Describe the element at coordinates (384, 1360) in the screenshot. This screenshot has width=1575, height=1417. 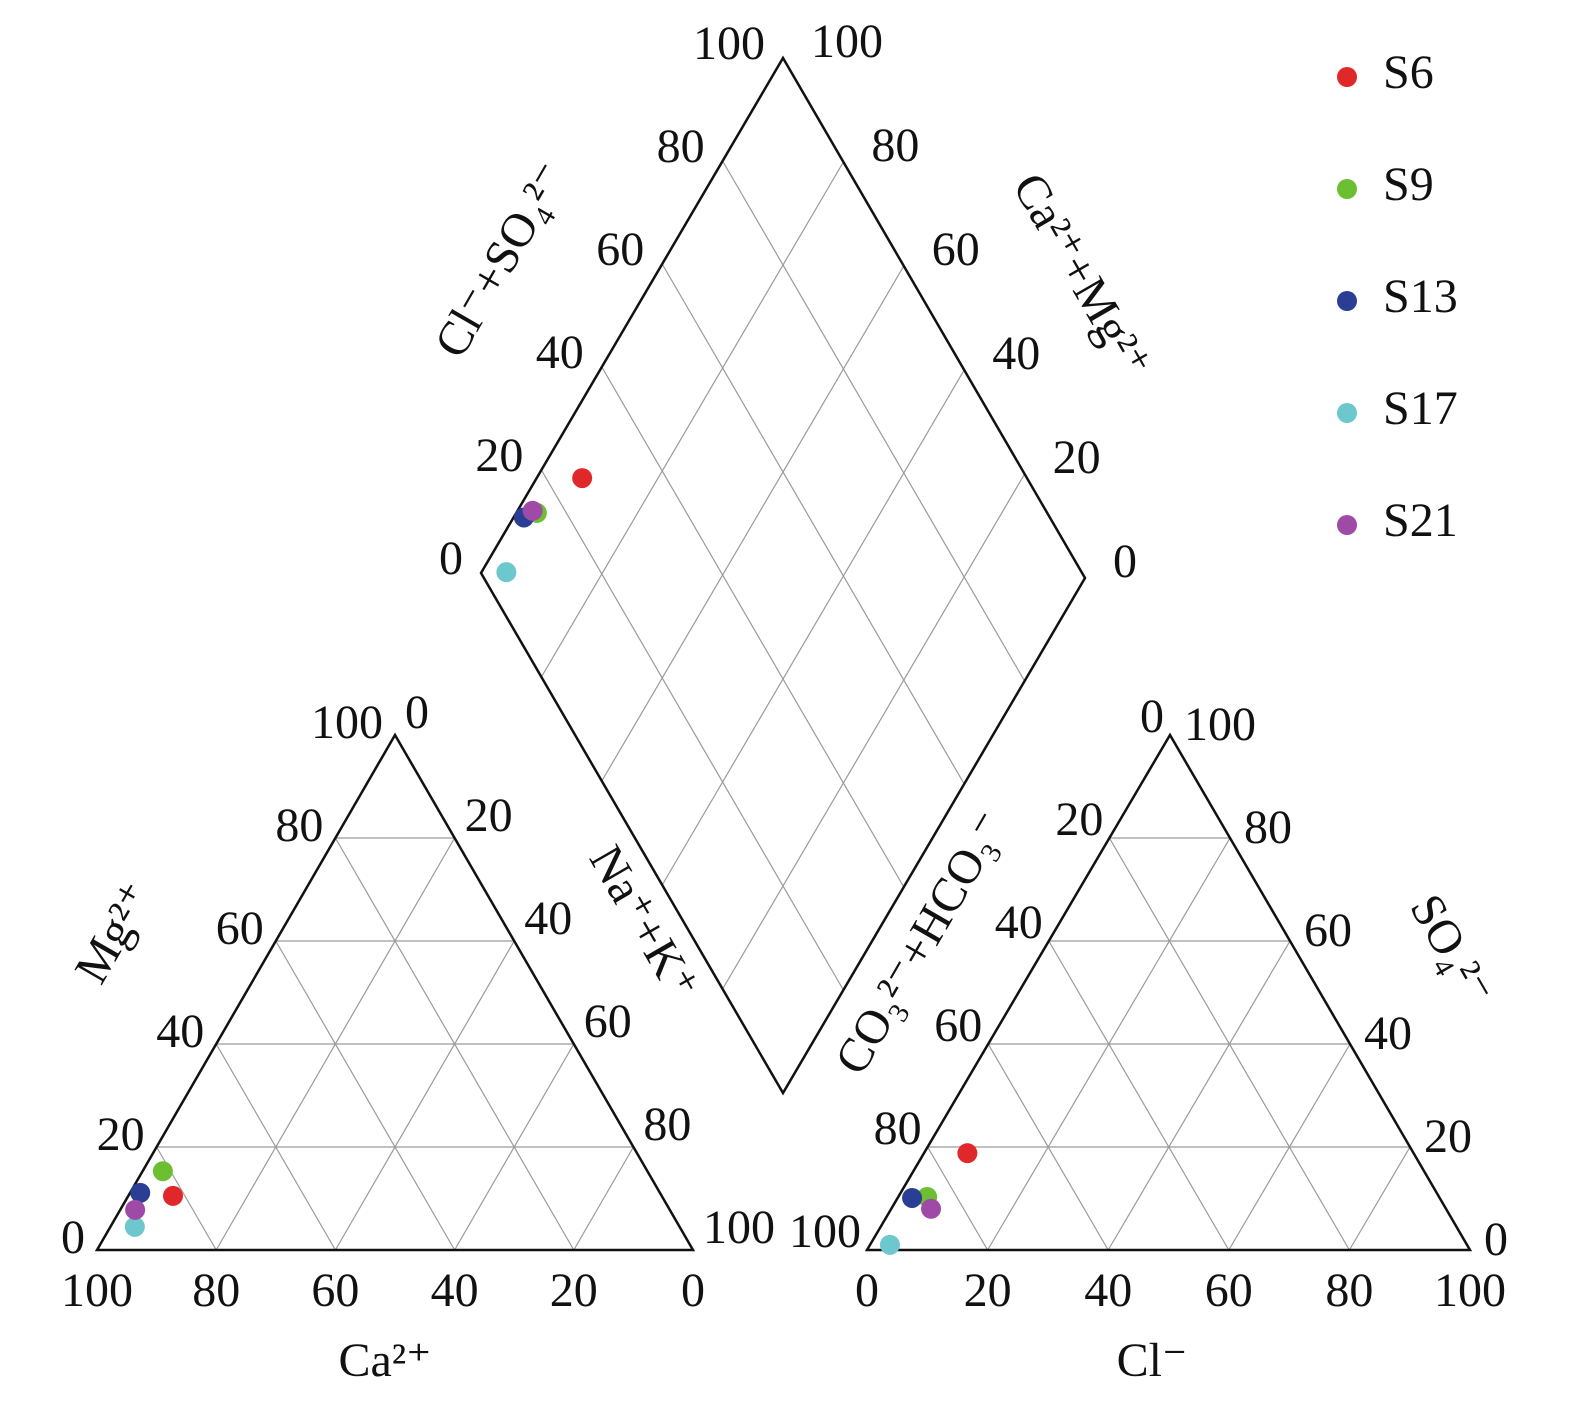
I see `axis-title: Ca²⁺` at that location.